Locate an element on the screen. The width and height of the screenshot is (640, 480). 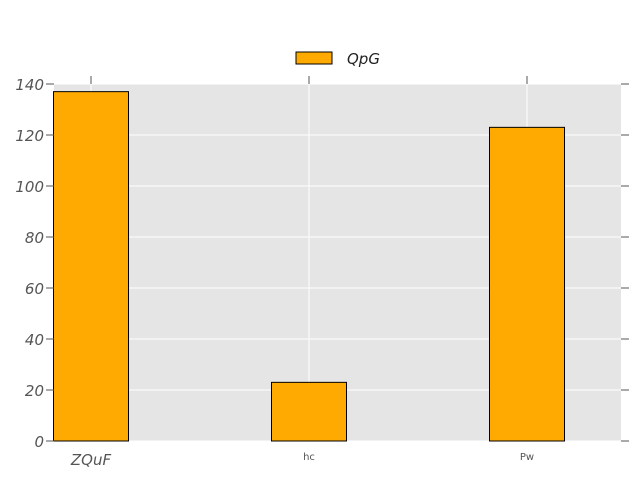
y-tick-label: 80 is located at coordinates (34, 238).